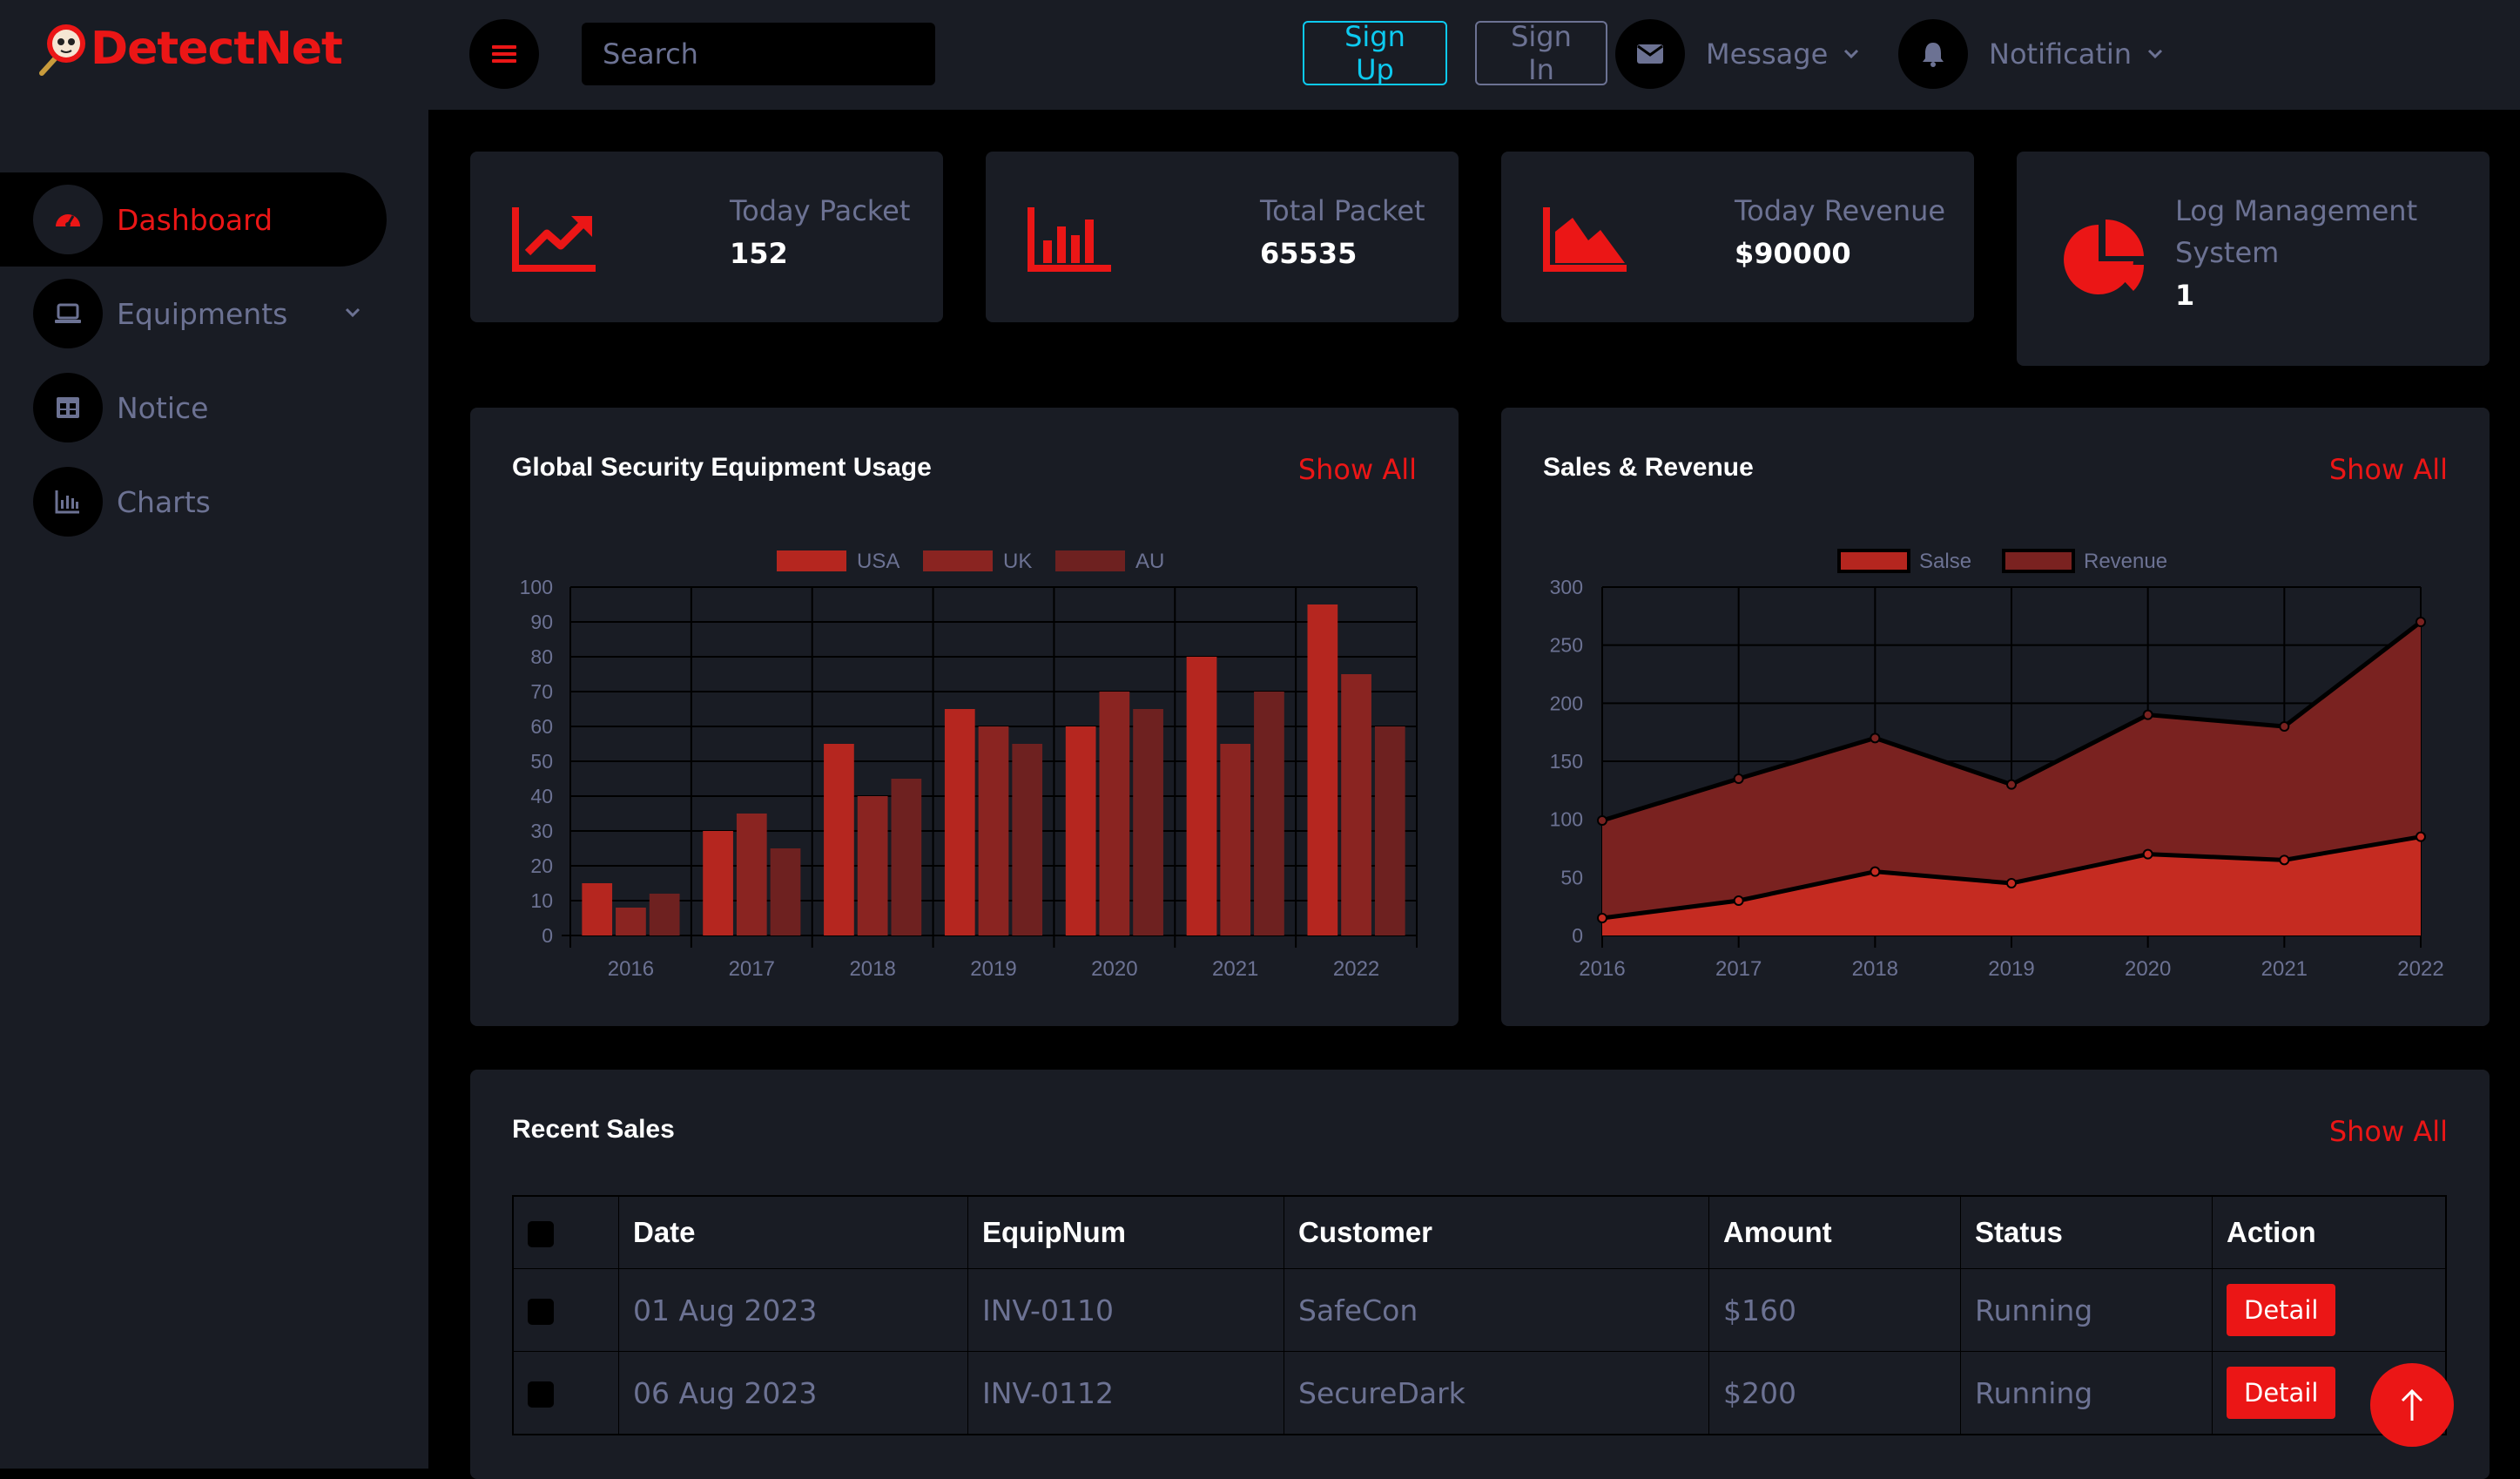 This screenshot has height=1479, width=2520. What do you see at coordinates (1125, 1310) in the screenshot?
I see `equip-cell: INV-0110` at bounding box center [1125, 1310].